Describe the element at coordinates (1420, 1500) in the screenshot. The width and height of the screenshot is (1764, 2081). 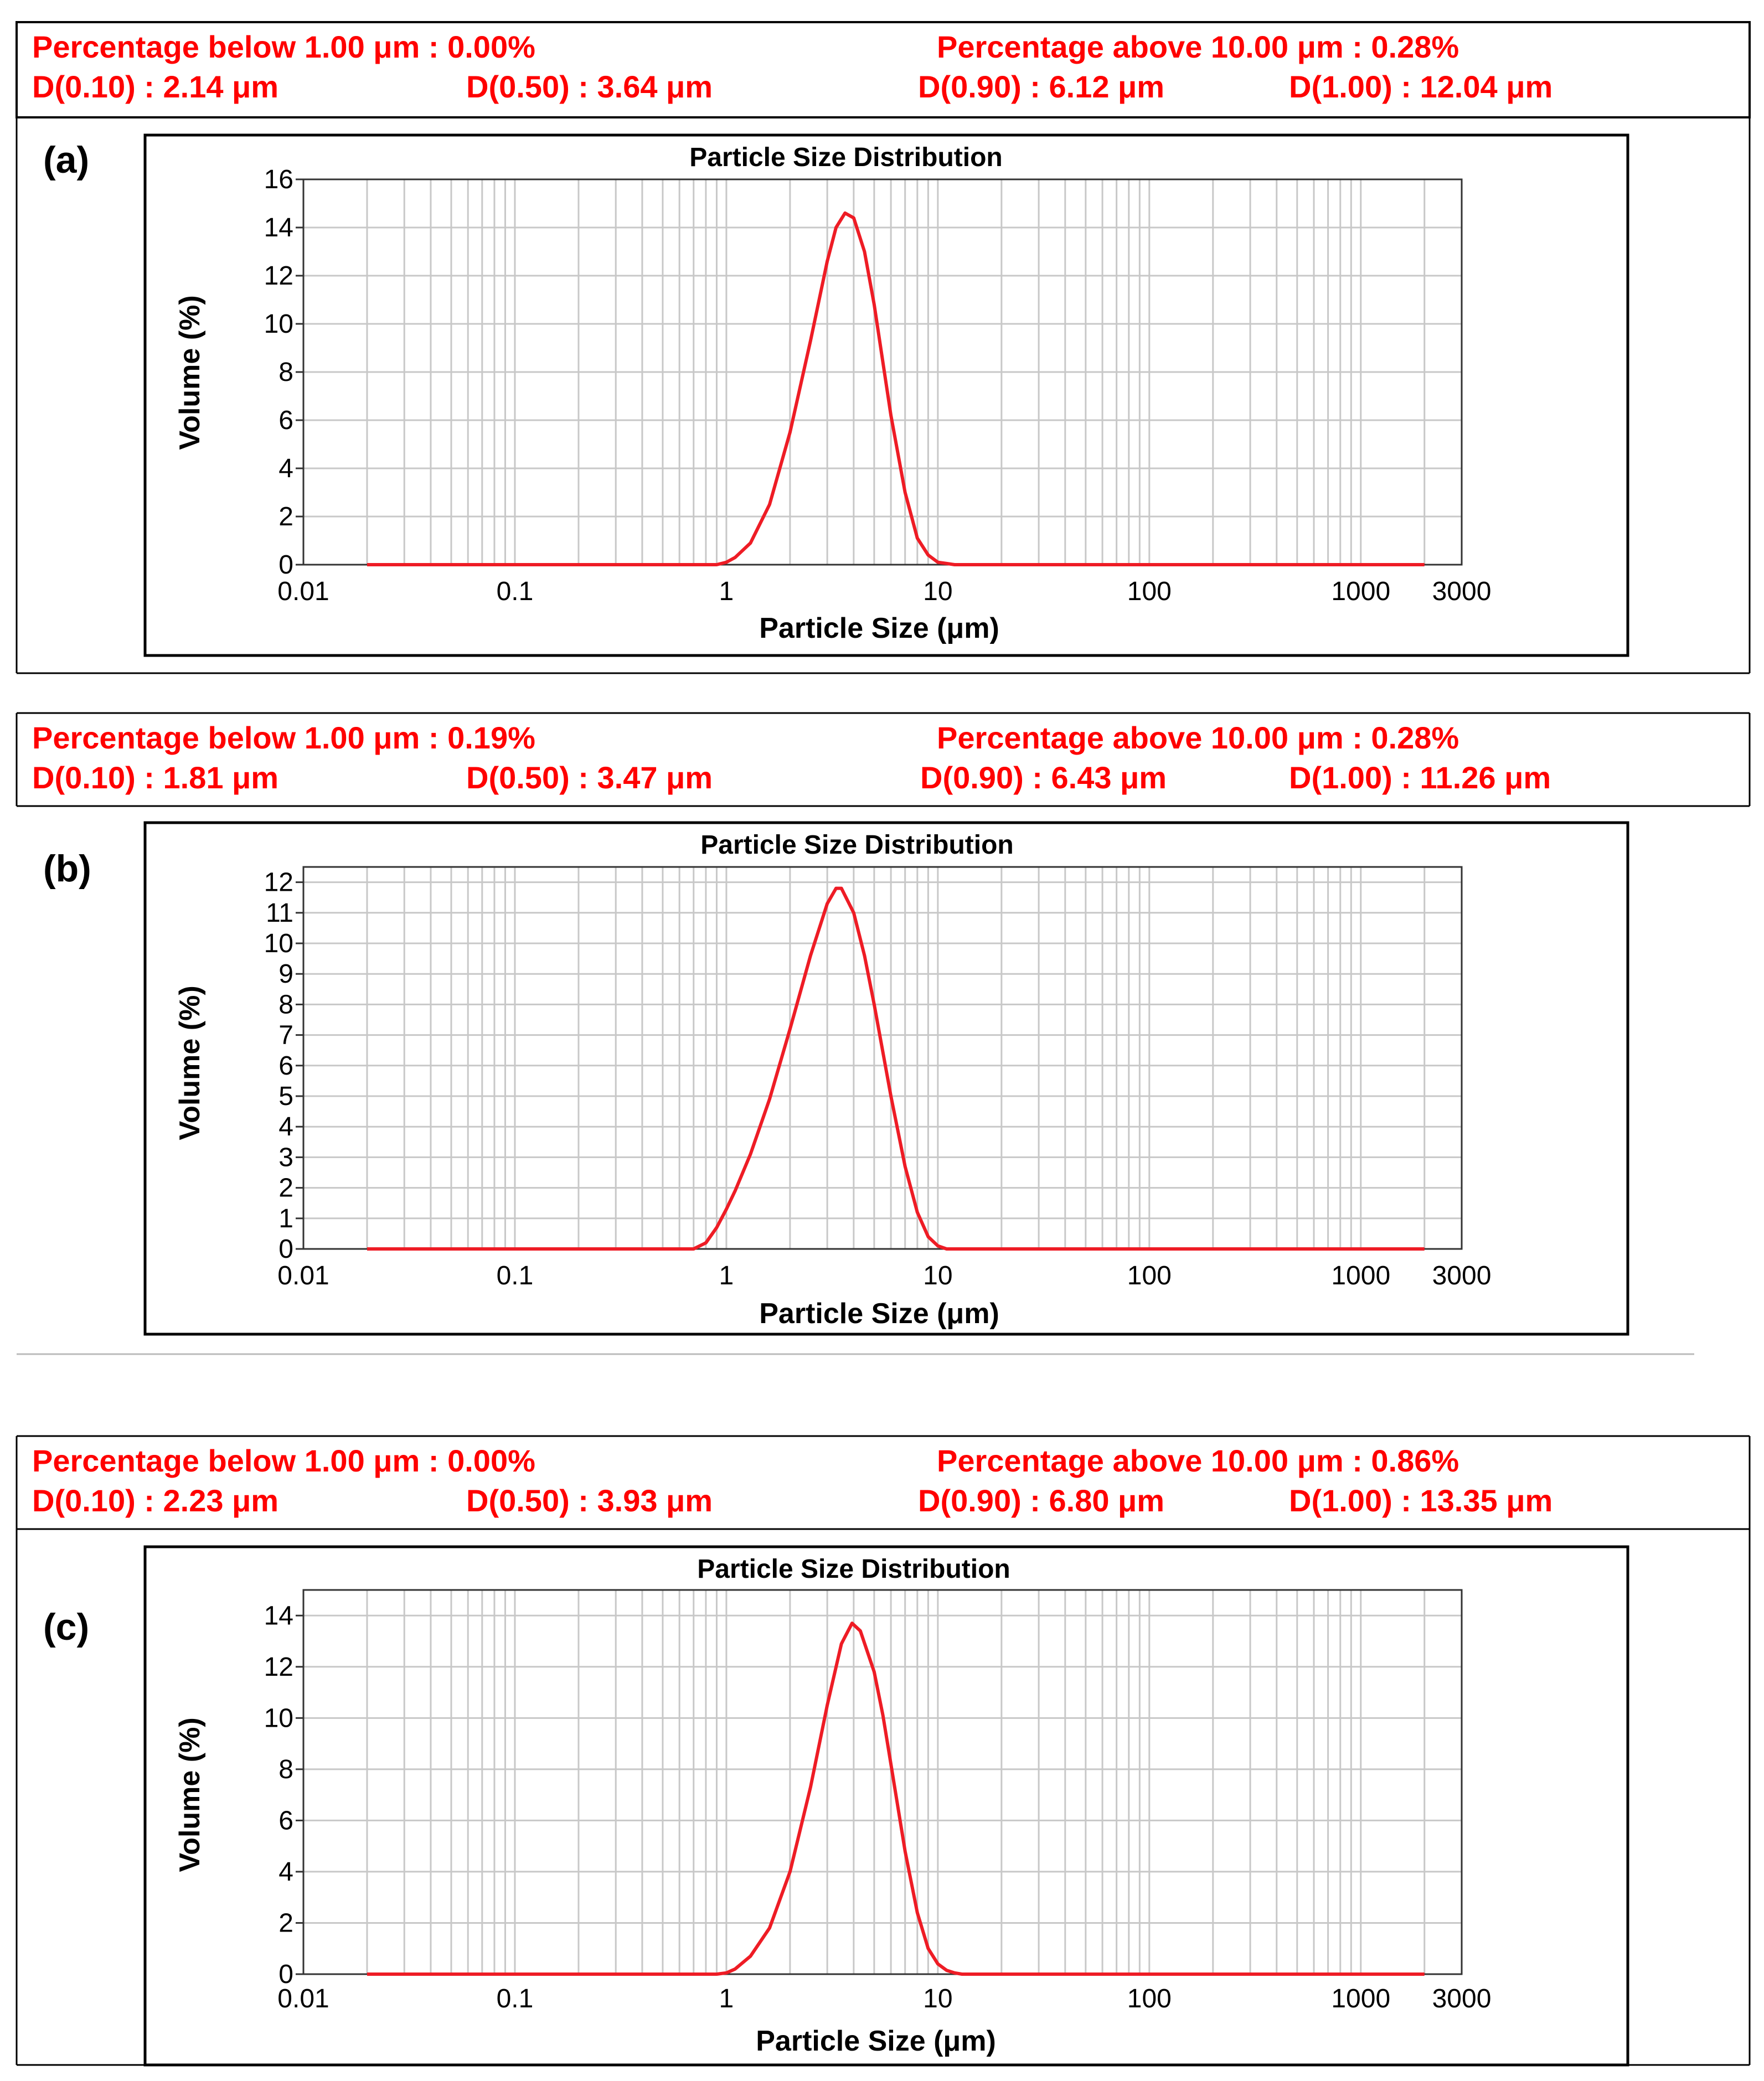
I see `stat-d100: D(1.00) : 13.35 μm` at that location.